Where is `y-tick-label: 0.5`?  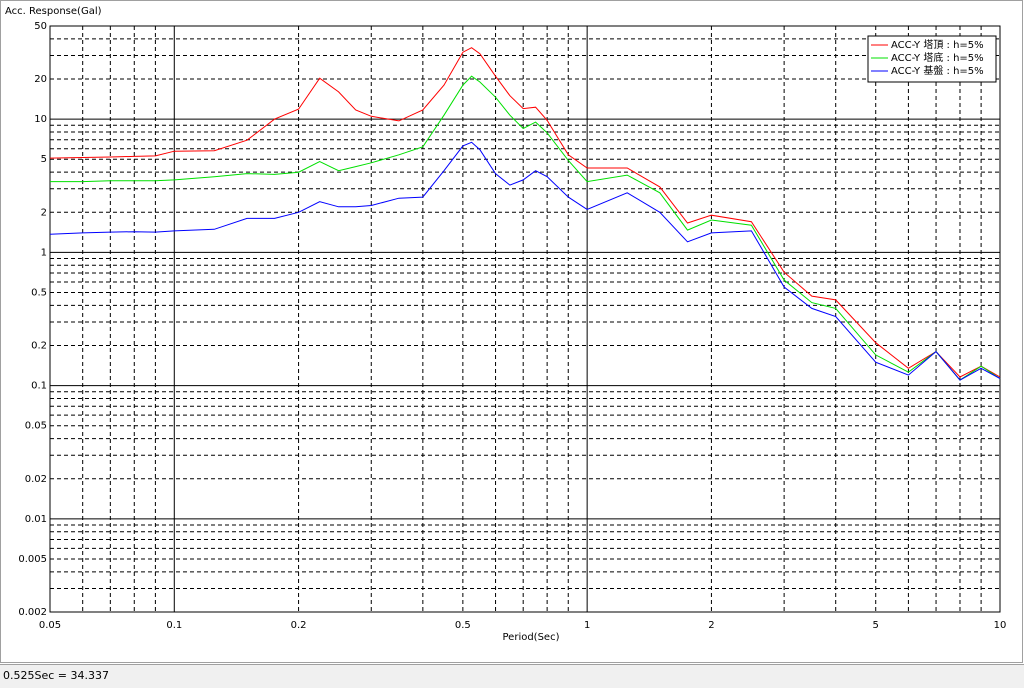 y-tick-label: 0.5 is located at coordinates (39, 292).